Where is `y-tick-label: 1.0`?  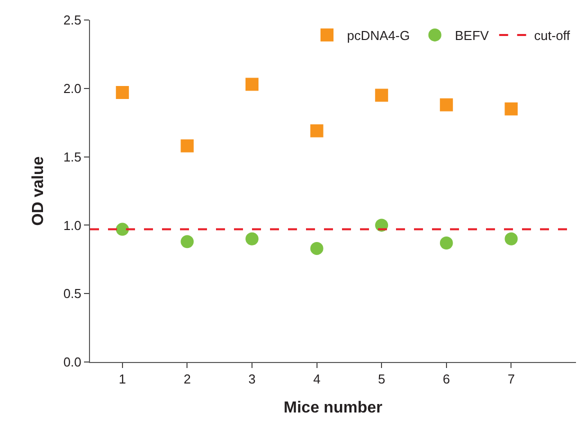 y-tick-label: 1.0 is located at coordinates (72, 225).